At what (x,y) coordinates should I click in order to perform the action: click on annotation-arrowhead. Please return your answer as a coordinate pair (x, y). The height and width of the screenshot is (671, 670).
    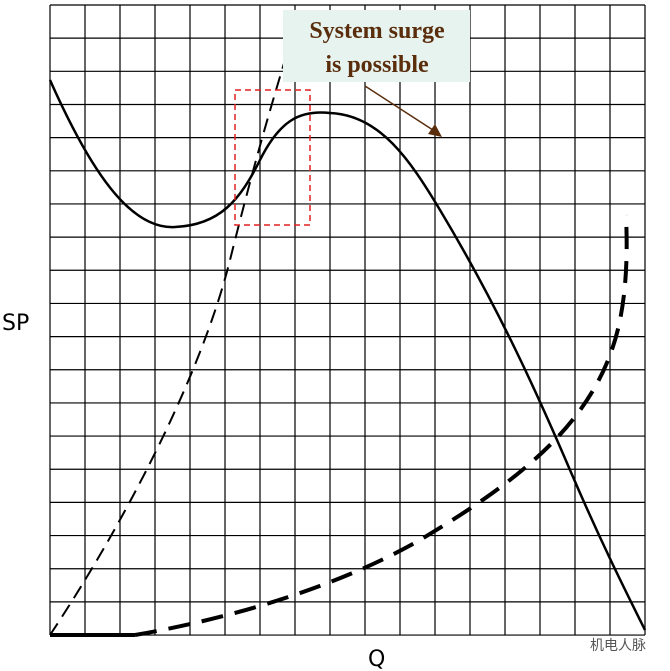
    Looking at the image, I should click on (435, 130).